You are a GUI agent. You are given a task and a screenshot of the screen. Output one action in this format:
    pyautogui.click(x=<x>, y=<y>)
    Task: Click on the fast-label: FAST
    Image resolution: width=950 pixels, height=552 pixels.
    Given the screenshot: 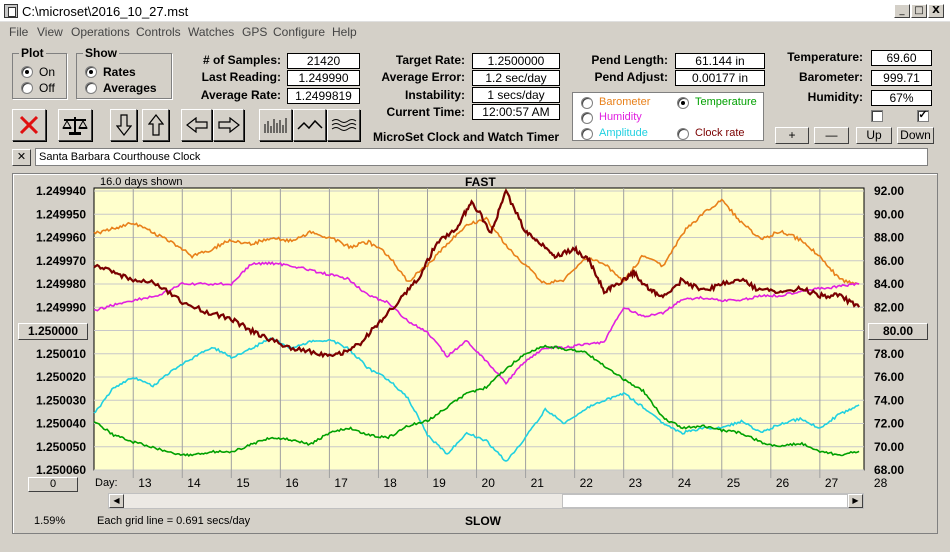 What is the action you would take?
    pyautogui.click(x=480, y=182)
    